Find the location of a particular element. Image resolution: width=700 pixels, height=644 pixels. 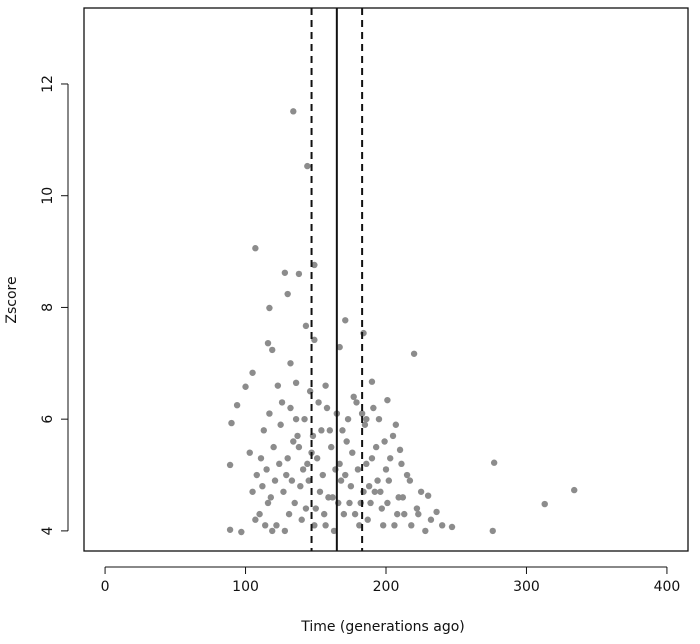

y-tick-label: 4 is located at coordinates (48, 530).